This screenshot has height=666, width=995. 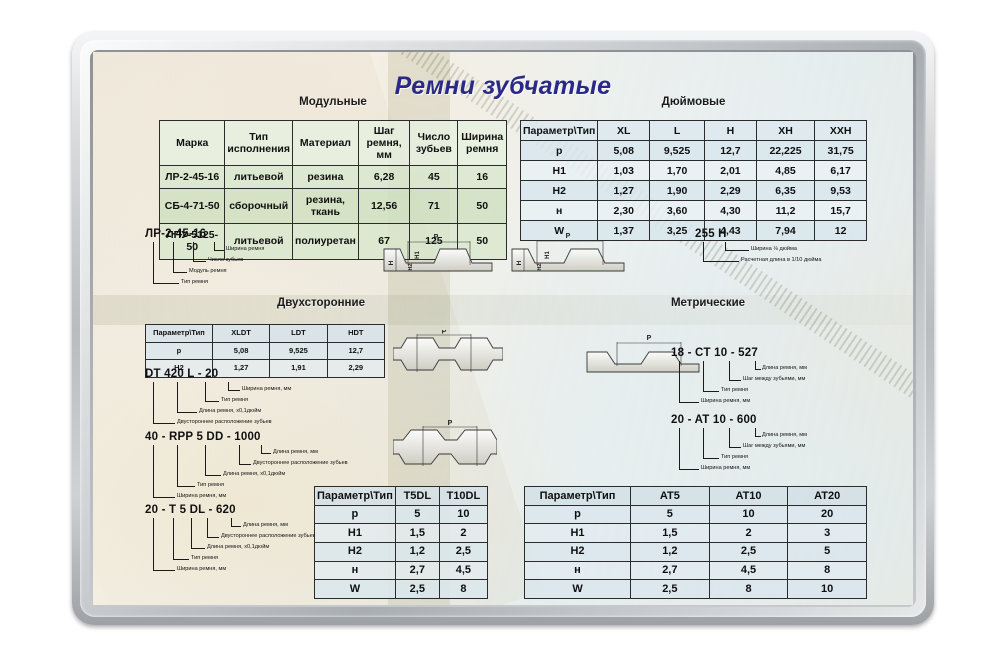 I want to click on cell: 15,7, so click(x=840, y=211).